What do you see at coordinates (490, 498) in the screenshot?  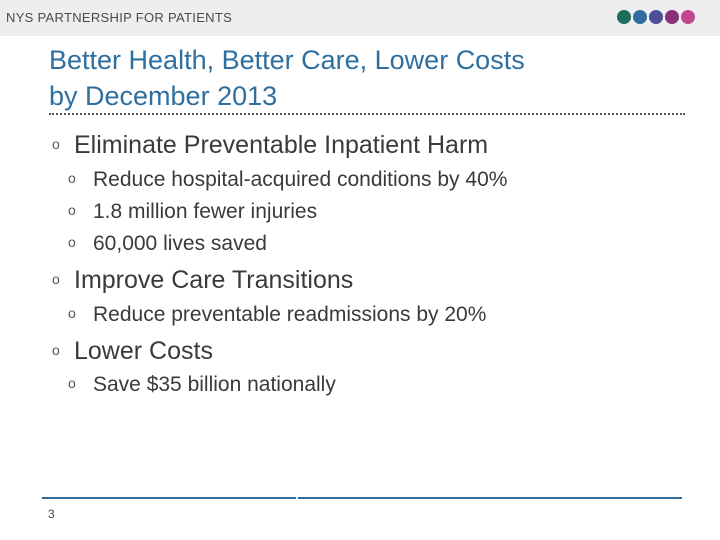 I see `footer-divider-right` at bounding box center [490, 498].